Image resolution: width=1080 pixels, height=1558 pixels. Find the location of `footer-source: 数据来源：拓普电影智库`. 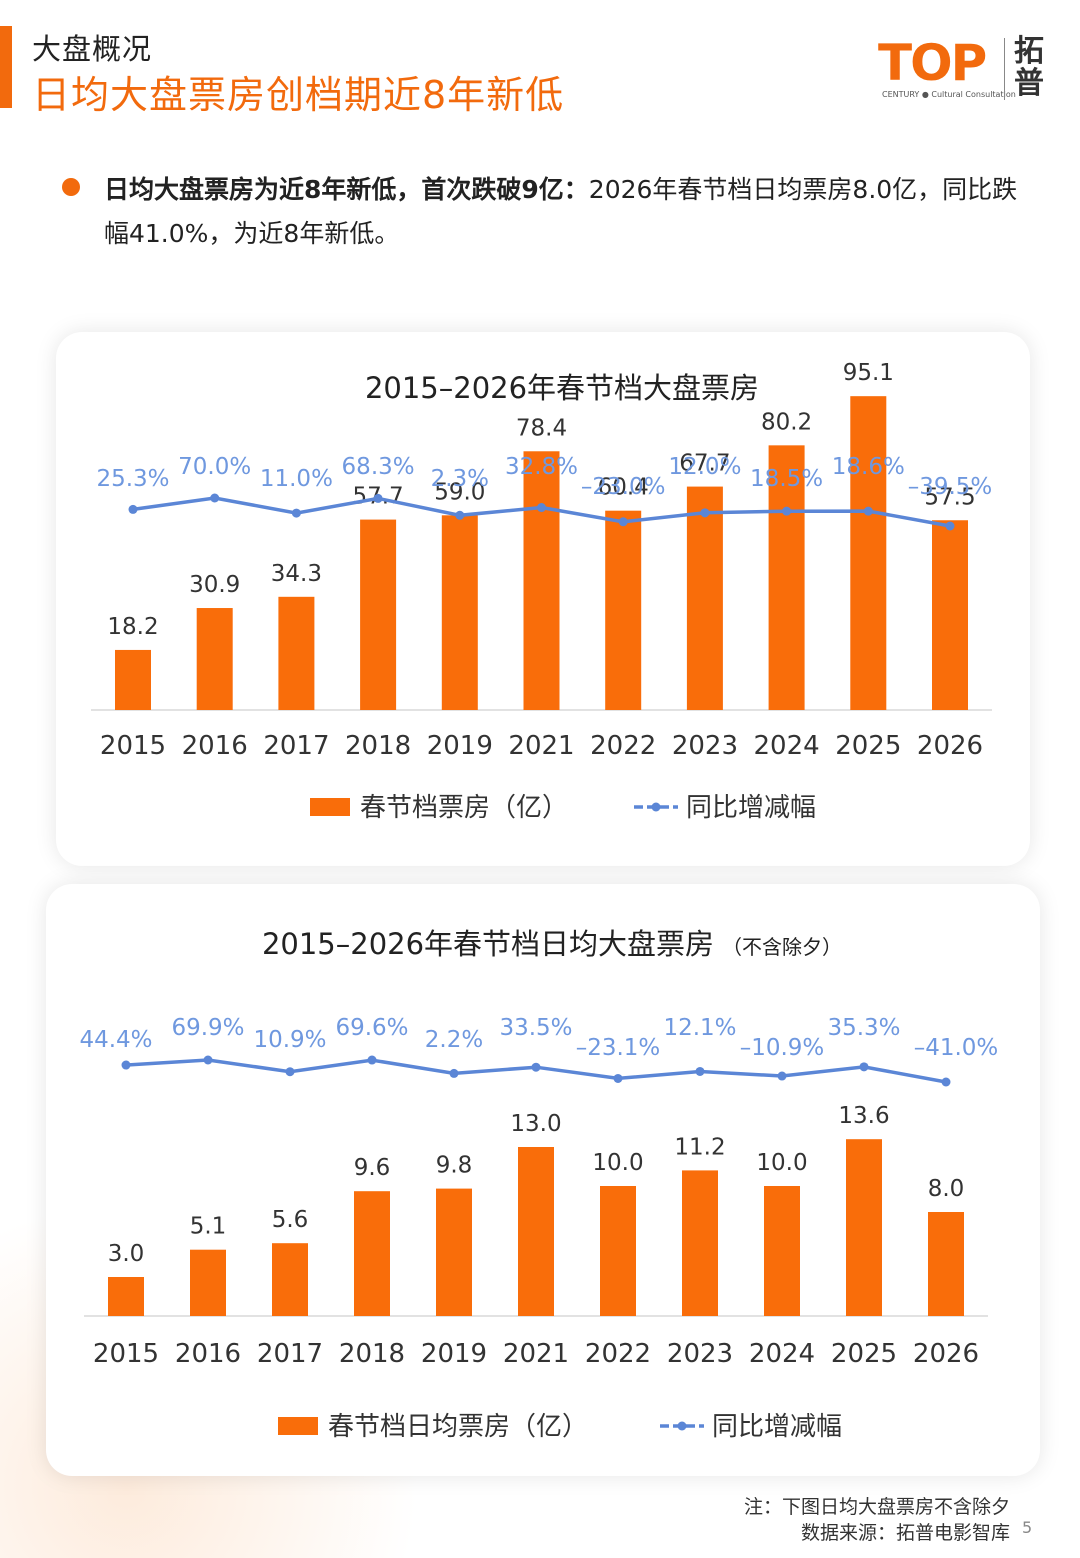

footer-source: 数据来源：拓普电影智库 is located at coordinates (905, 1533).